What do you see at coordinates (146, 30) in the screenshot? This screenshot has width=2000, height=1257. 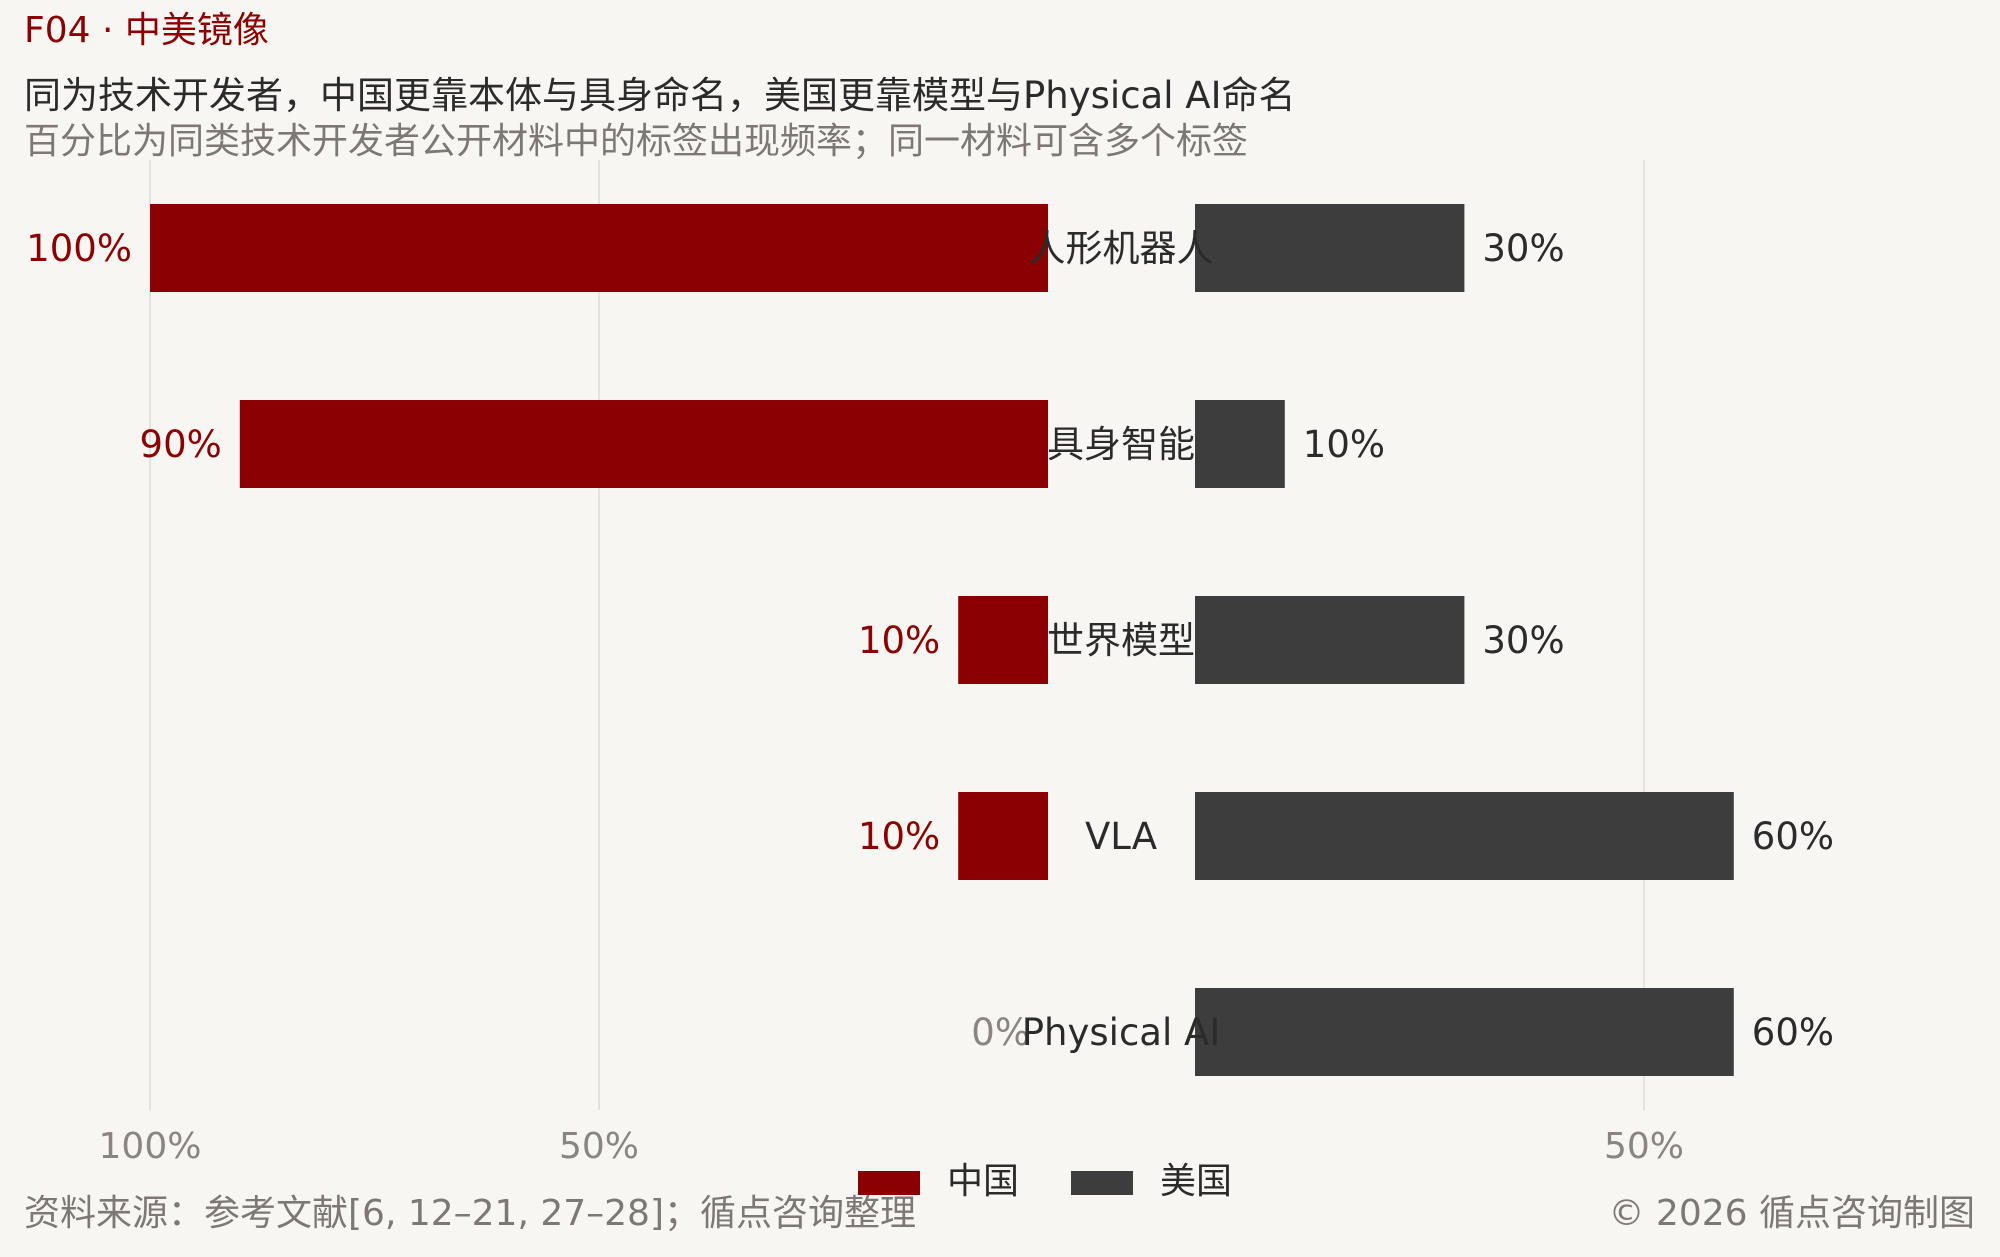 I see `figure-tag: F04 · 中美镜像` at bounding box center [146, 30].